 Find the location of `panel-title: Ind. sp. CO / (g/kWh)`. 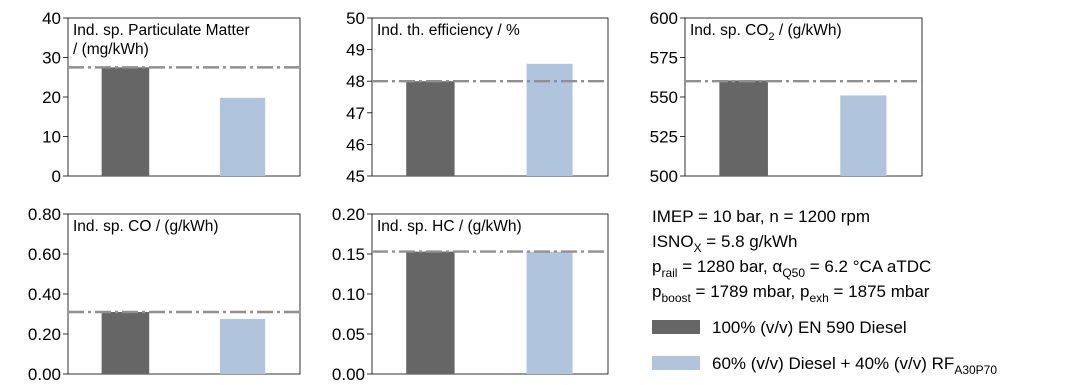

panel-title: Ind. sp. CO / (g/kWh) is located at coordinates (146, 226).